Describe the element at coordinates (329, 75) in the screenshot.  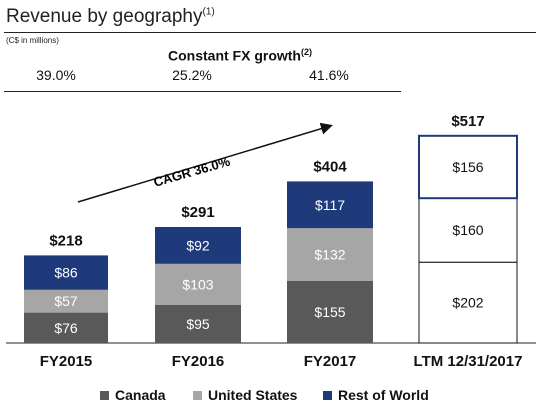
I see `fx-growth-fy2017: 41.6%` at that location.